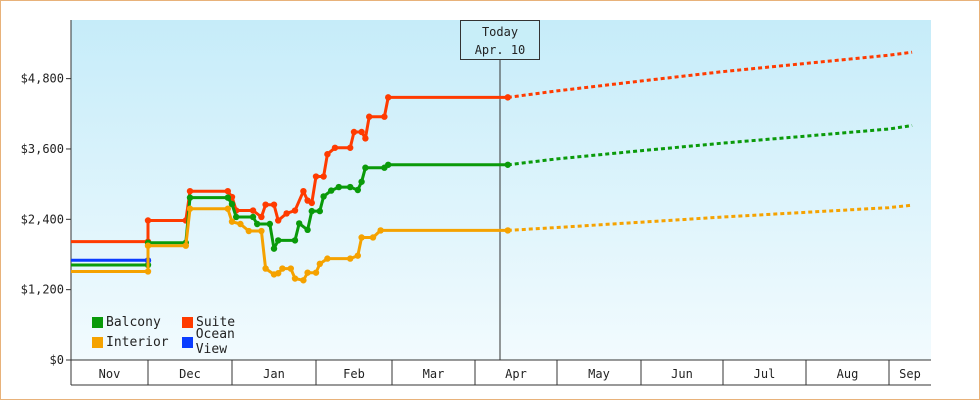  I want to click on x-tick-label: Jul, so click(765, 374).